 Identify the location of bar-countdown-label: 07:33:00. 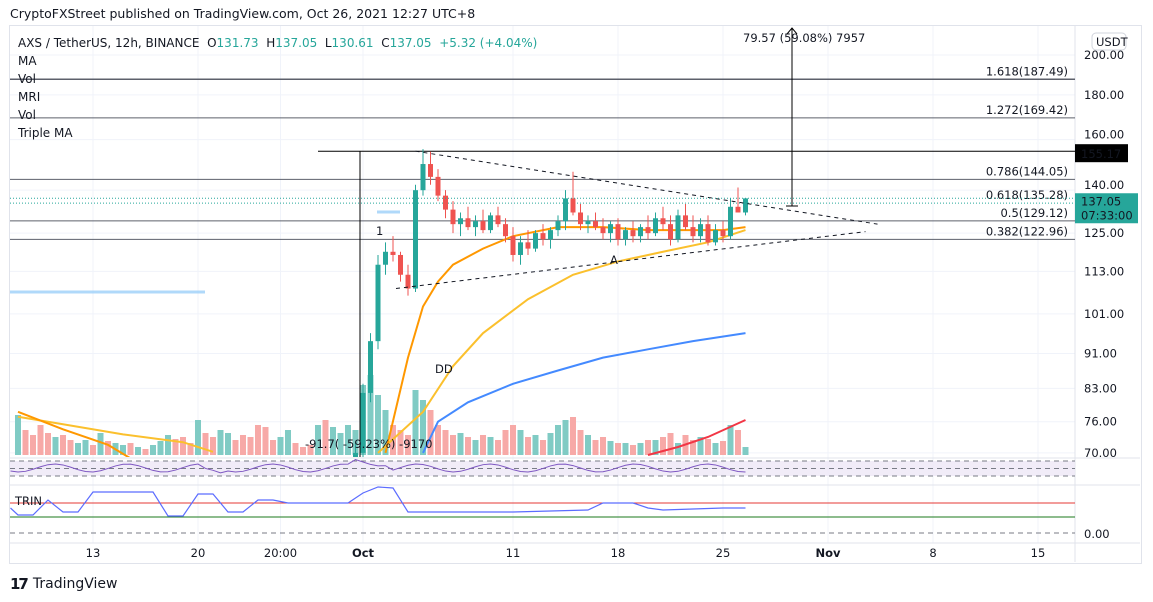
(1107, 215).